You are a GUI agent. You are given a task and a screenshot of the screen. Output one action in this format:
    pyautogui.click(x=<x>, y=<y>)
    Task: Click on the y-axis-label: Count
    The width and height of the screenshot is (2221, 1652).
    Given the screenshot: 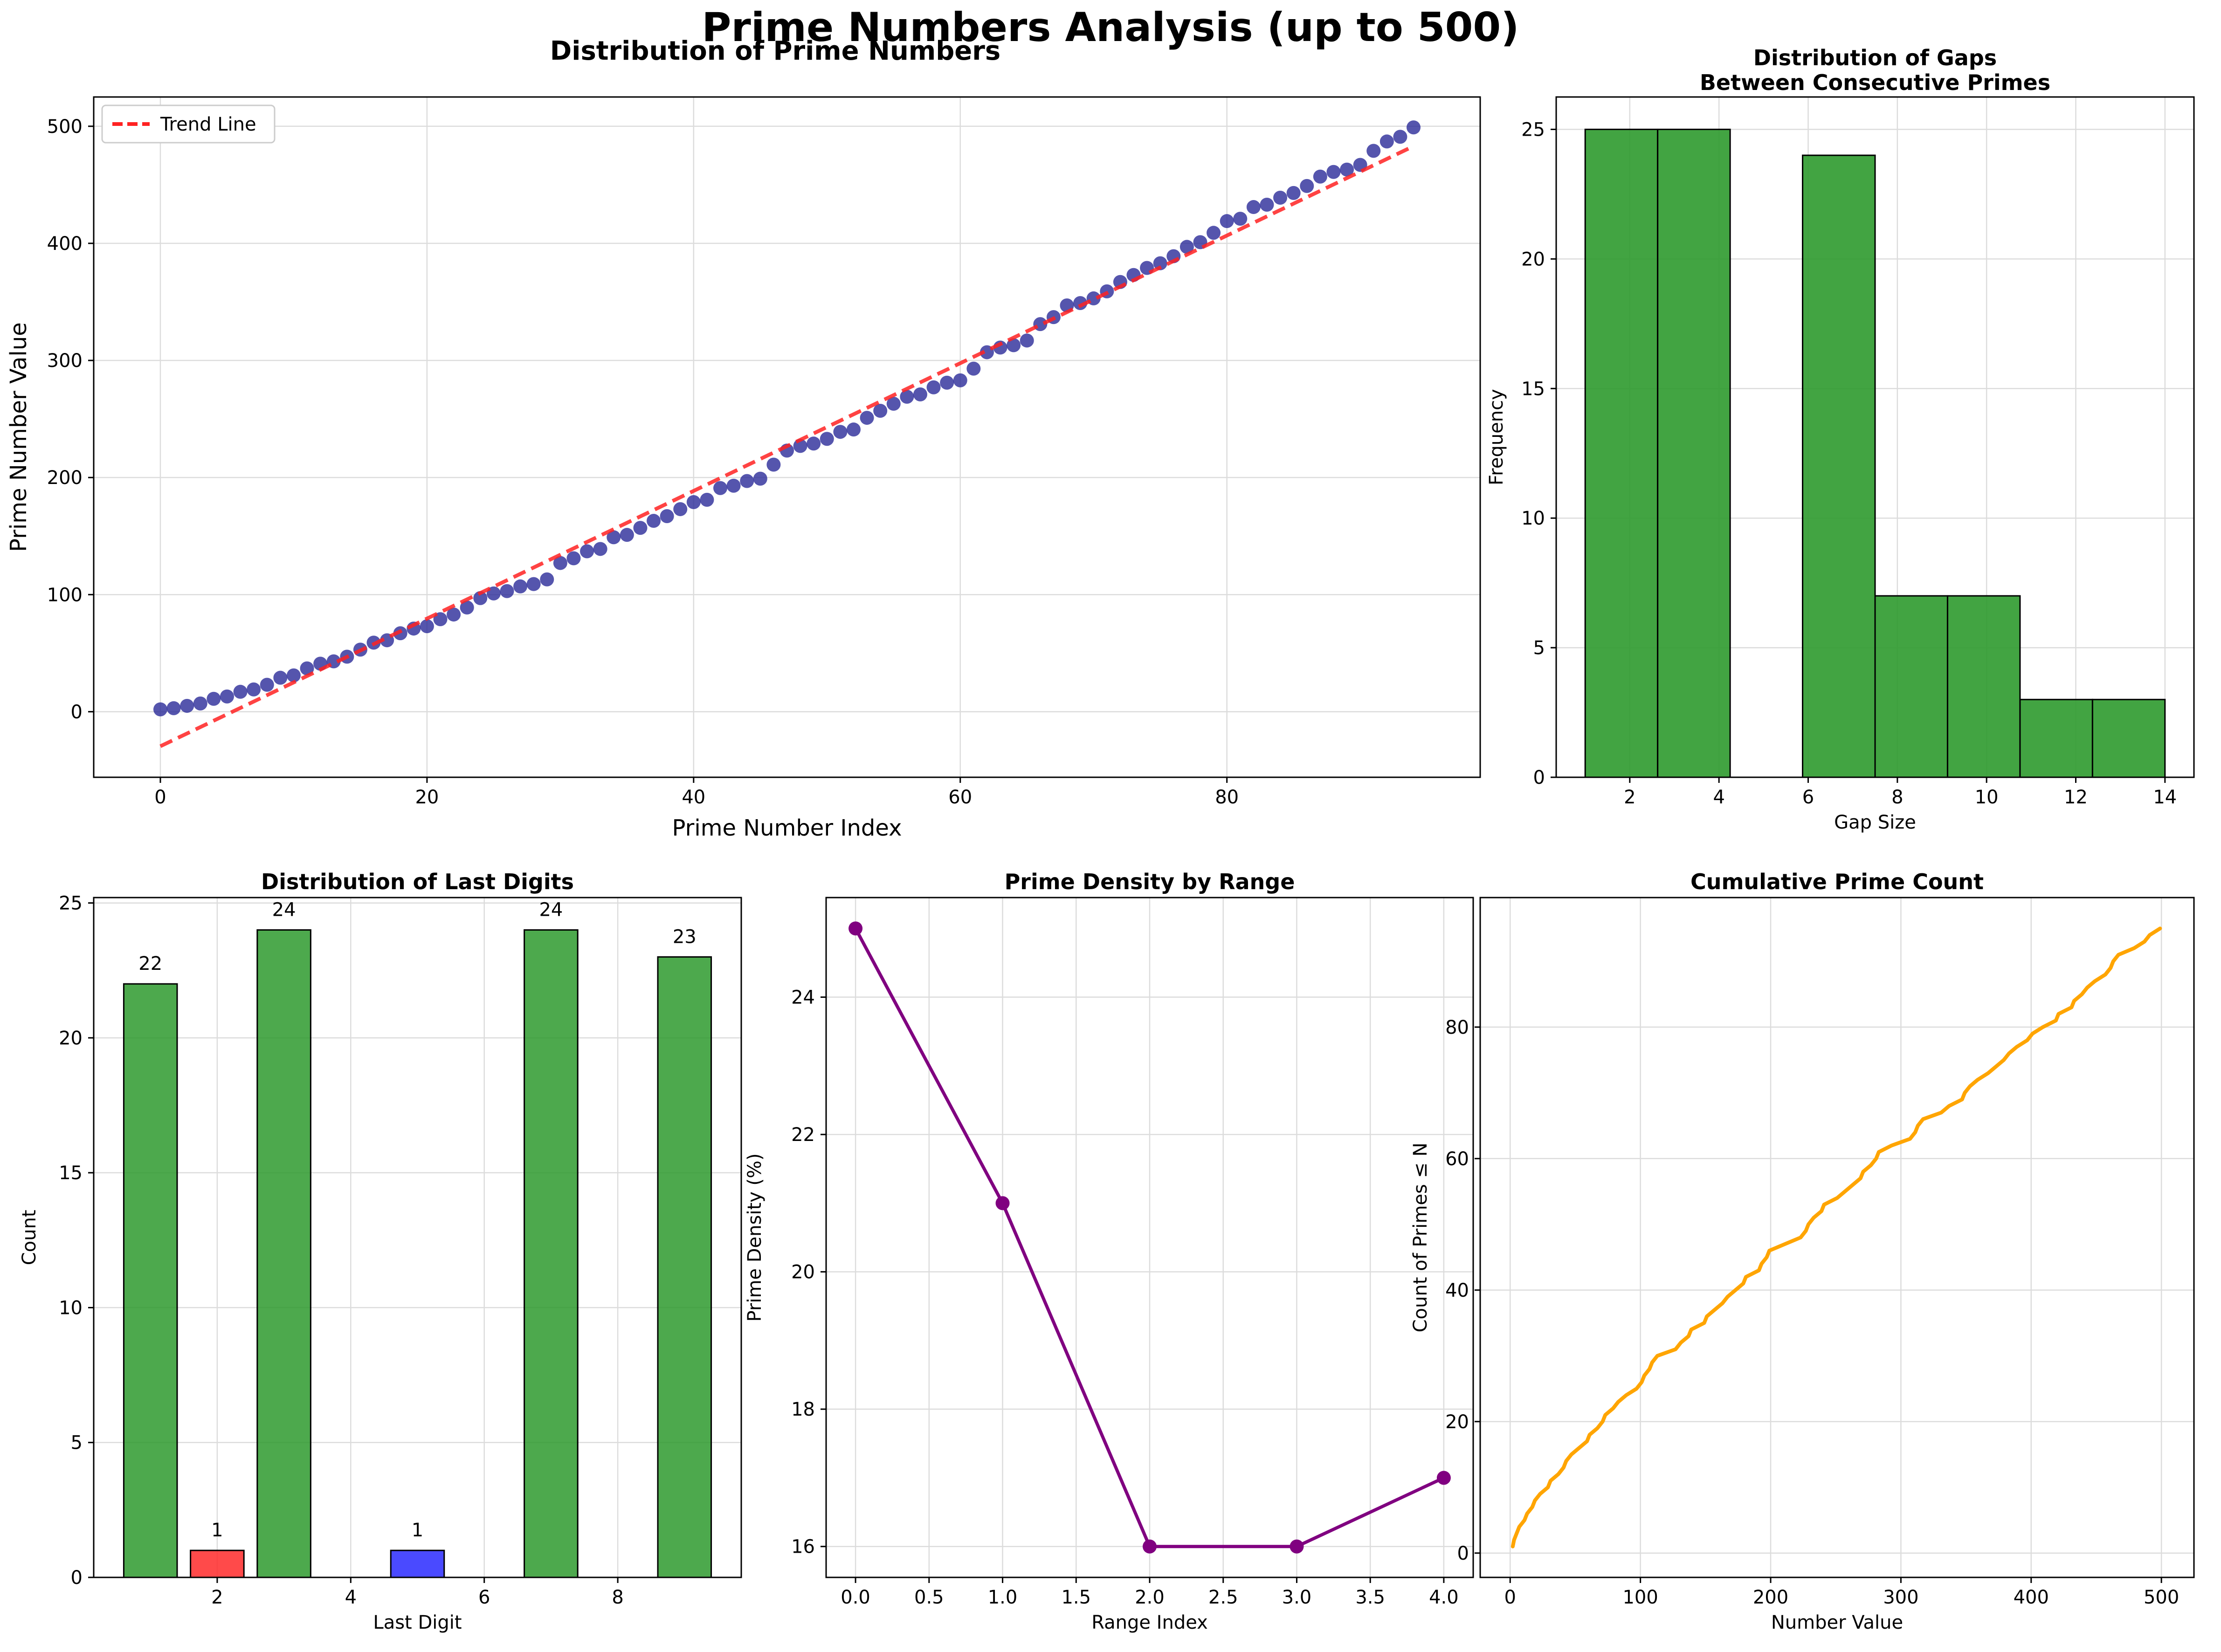 What is the action you would take?
    pyautogui.click(x=29, y=1237)
    